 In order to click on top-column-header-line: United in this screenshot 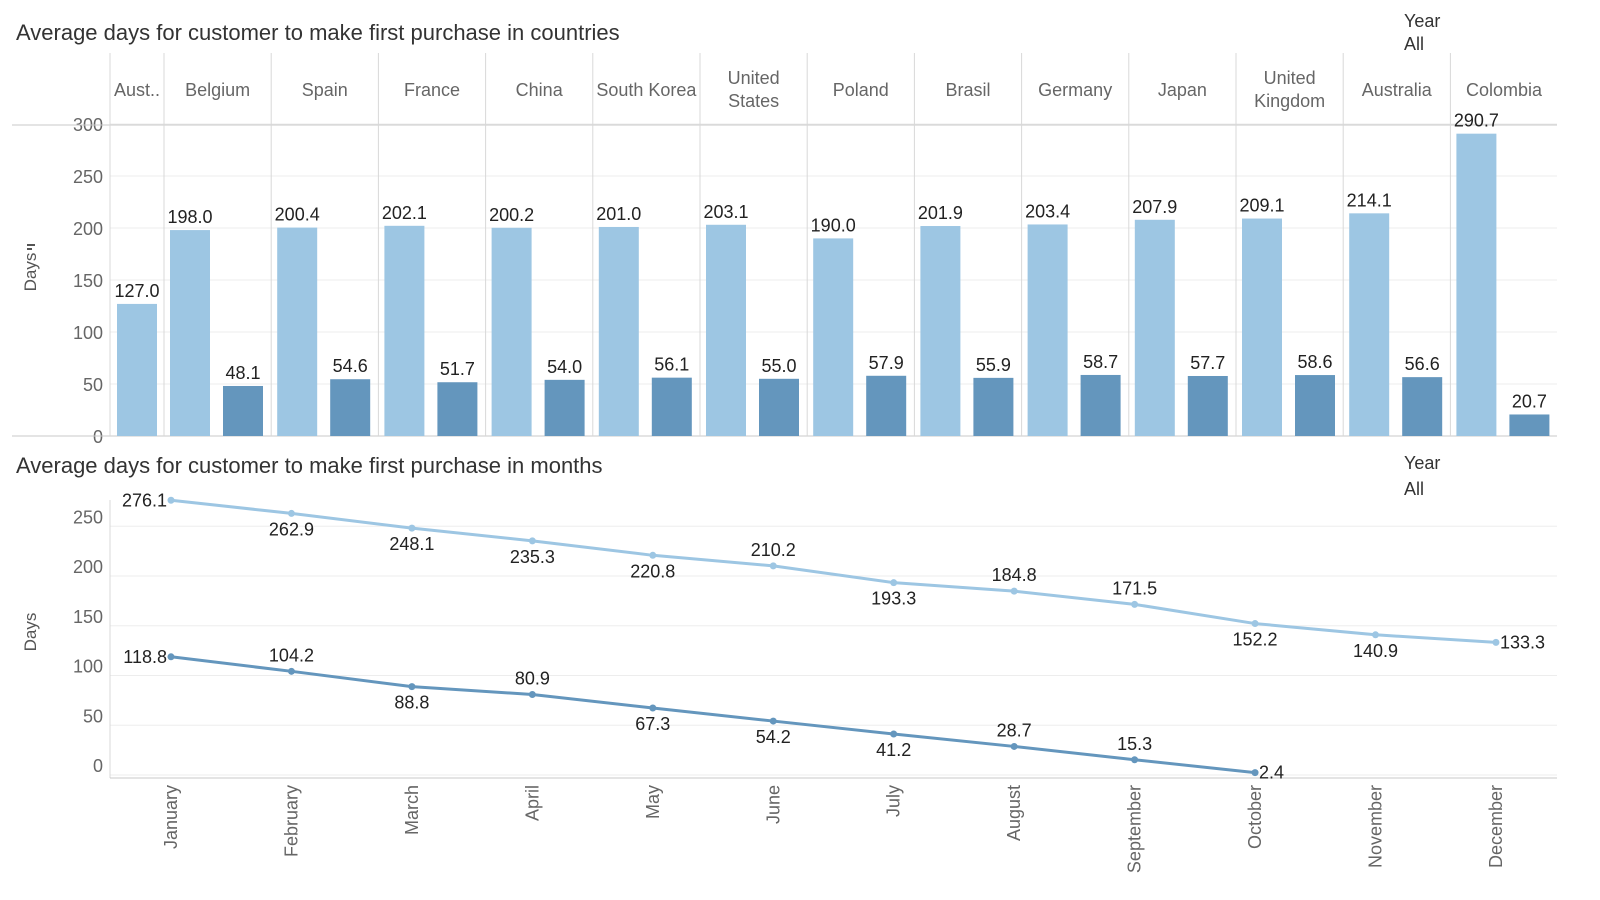, I will do `click(754, 78)`.